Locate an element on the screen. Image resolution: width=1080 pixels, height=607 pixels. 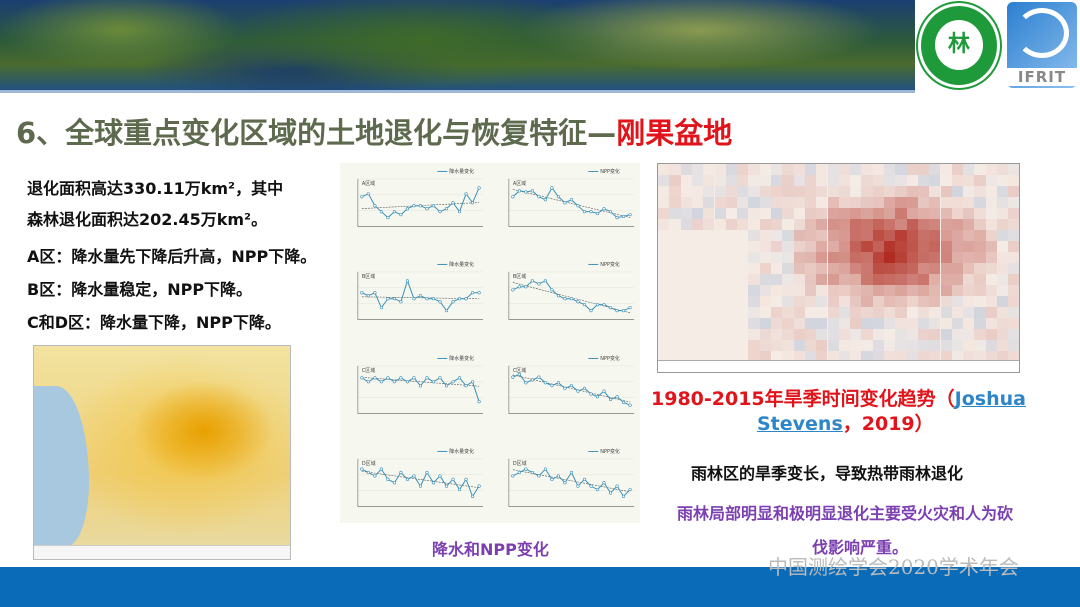
ifrit-logo: IFRIT is located at coordinates (1042, 45).